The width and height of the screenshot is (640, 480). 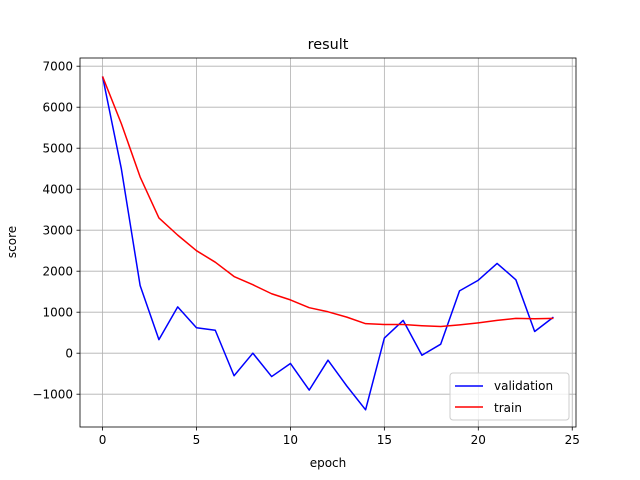 I want to click on legend-box, so click(x=509, y=396).